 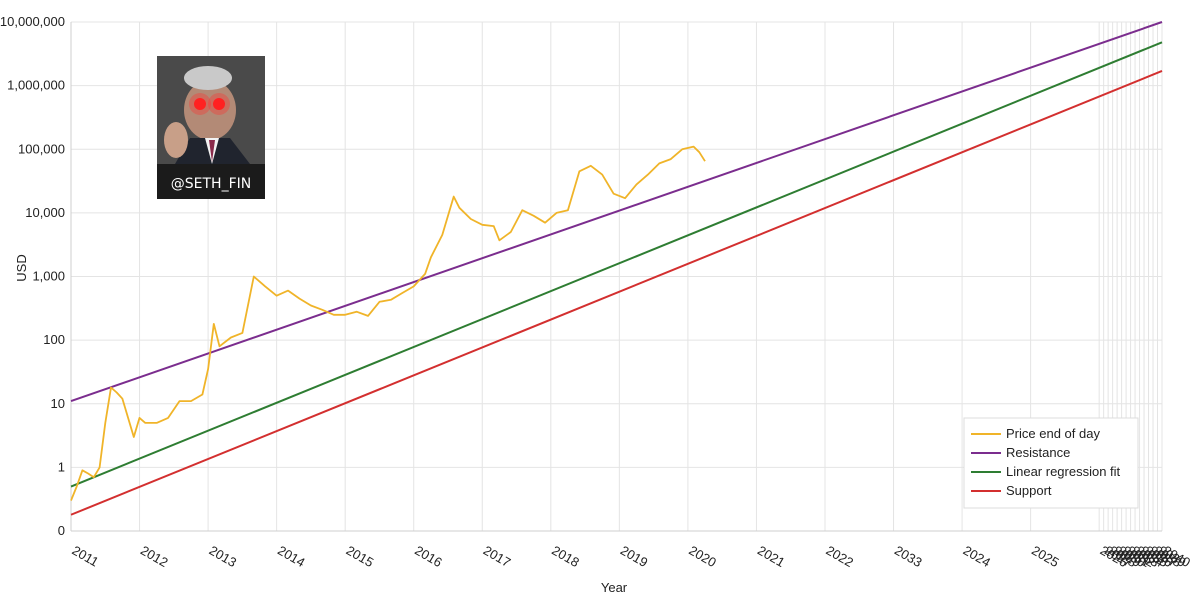 I want to click on y-tick-label: 100,000, so click(x=41, y=148).